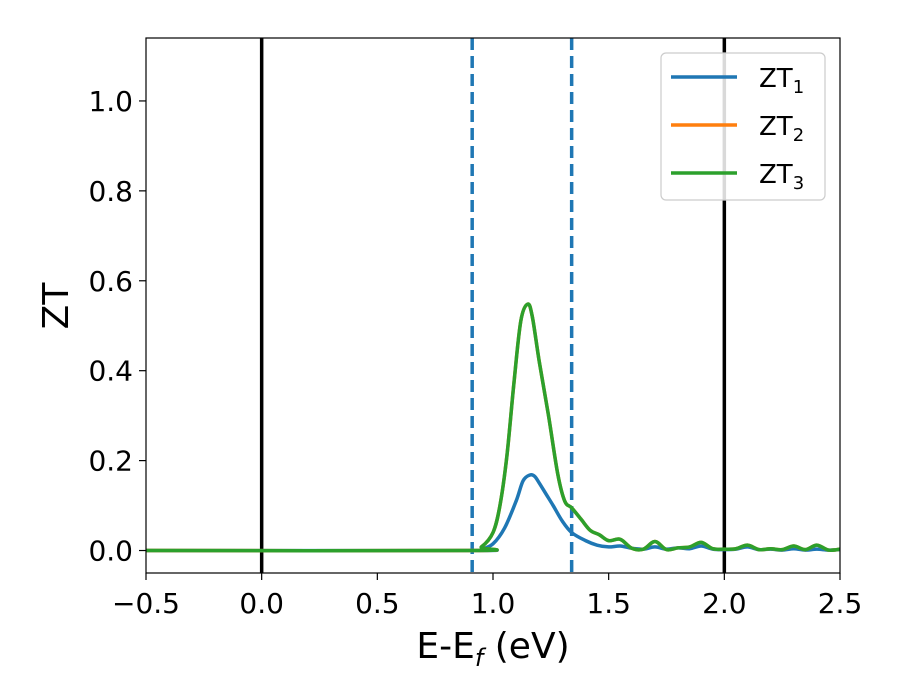  Describe the element at coordinates (146, 603) in the screenshot. I see `x-tick-label: −0.5` at that location.